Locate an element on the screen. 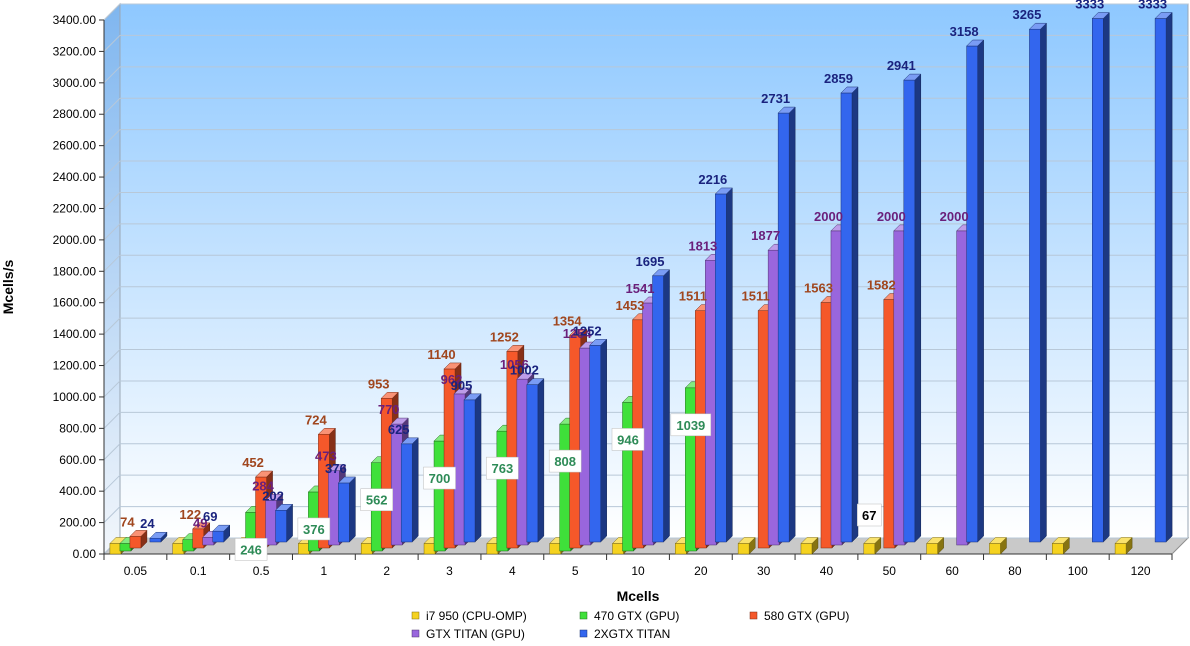 This screenshot has height=646, width=1190. data-label: 3265 is located at coordinates (1026, 14).